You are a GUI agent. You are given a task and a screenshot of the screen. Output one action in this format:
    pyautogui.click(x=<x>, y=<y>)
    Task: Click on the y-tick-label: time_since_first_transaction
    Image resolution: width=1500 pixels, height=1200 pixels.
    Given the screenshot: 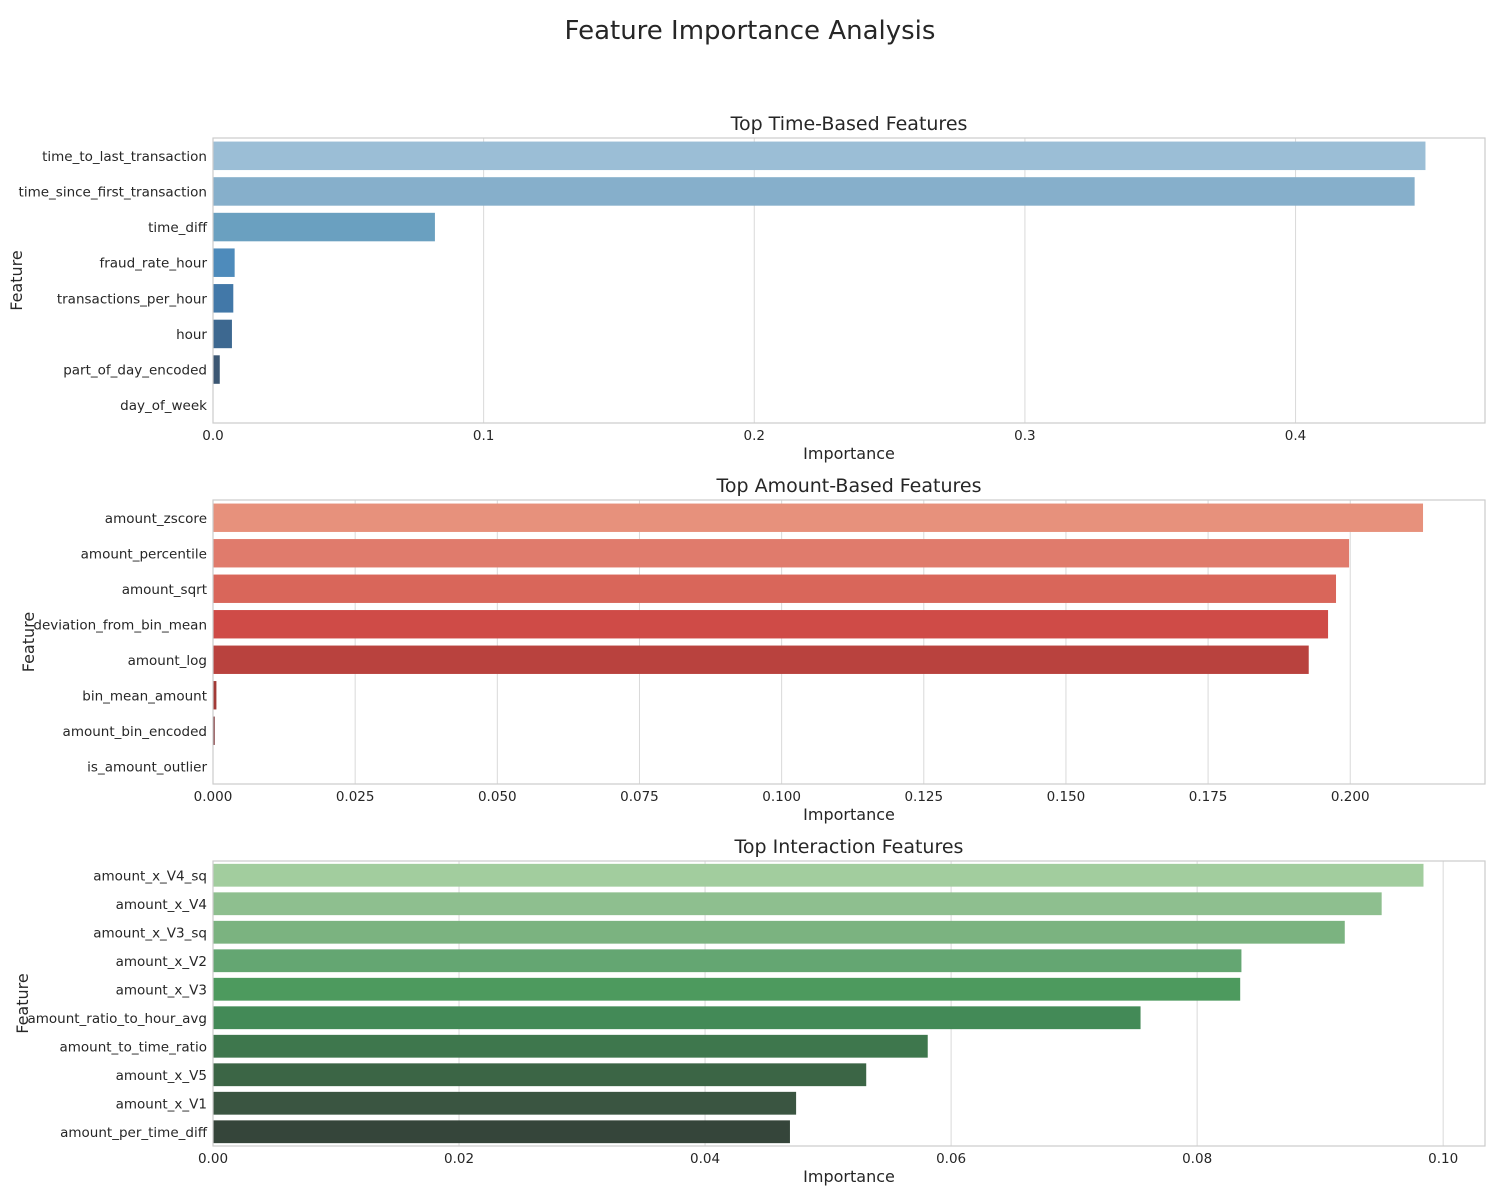 What is the action you would take?
    pyautogui.click(x=113, y=192)
    